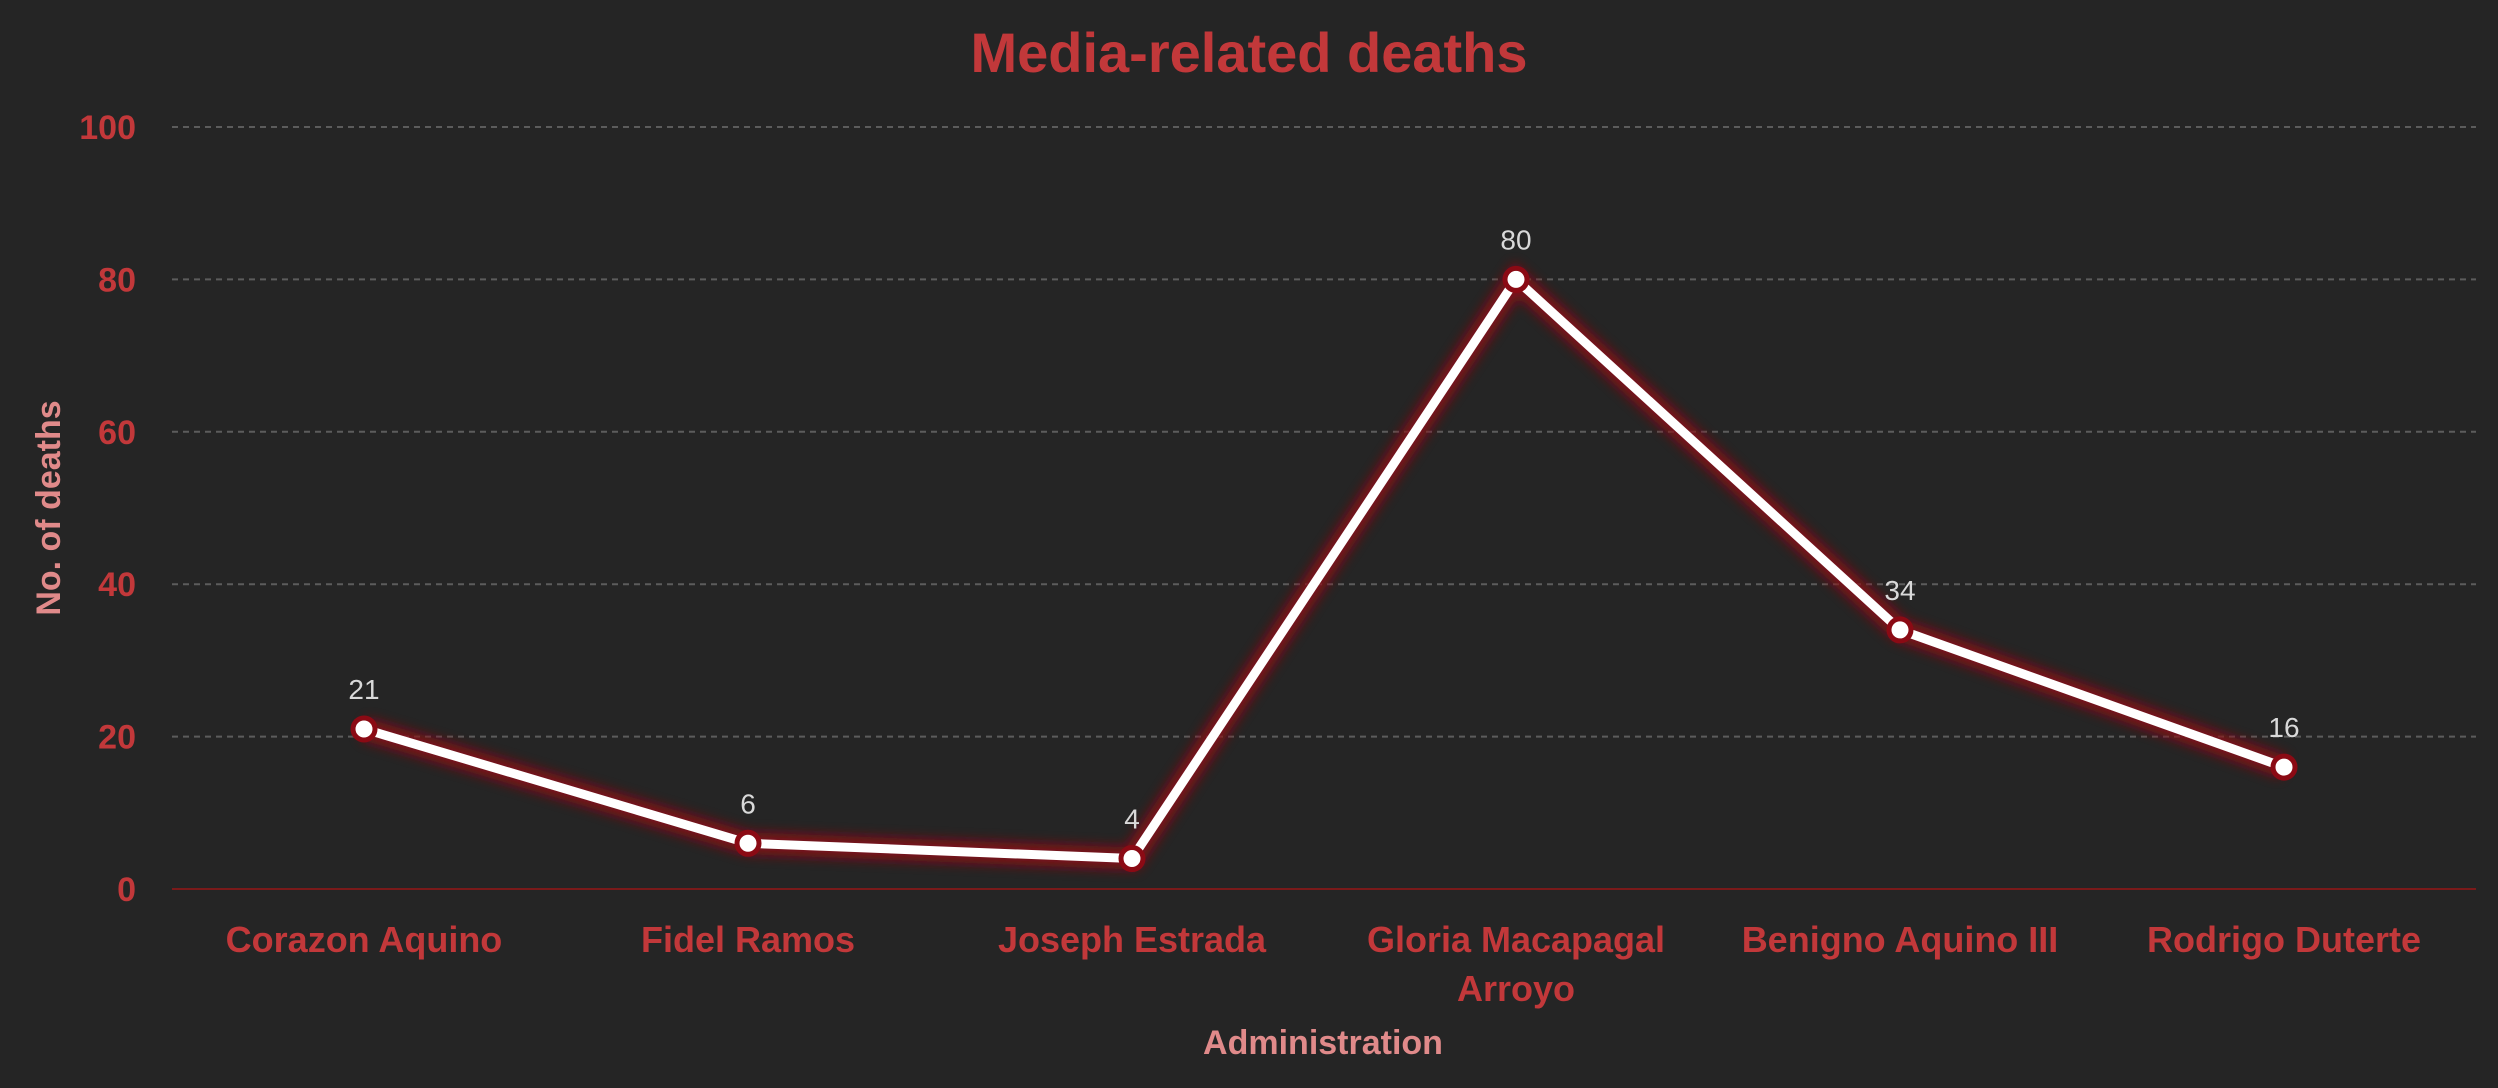 Image resolution: width=2498 pixels, height=1088 pixels. Describe the element at coordinates (117, 738) in the screenshot. I see `y-tick-label: 20` at that location.